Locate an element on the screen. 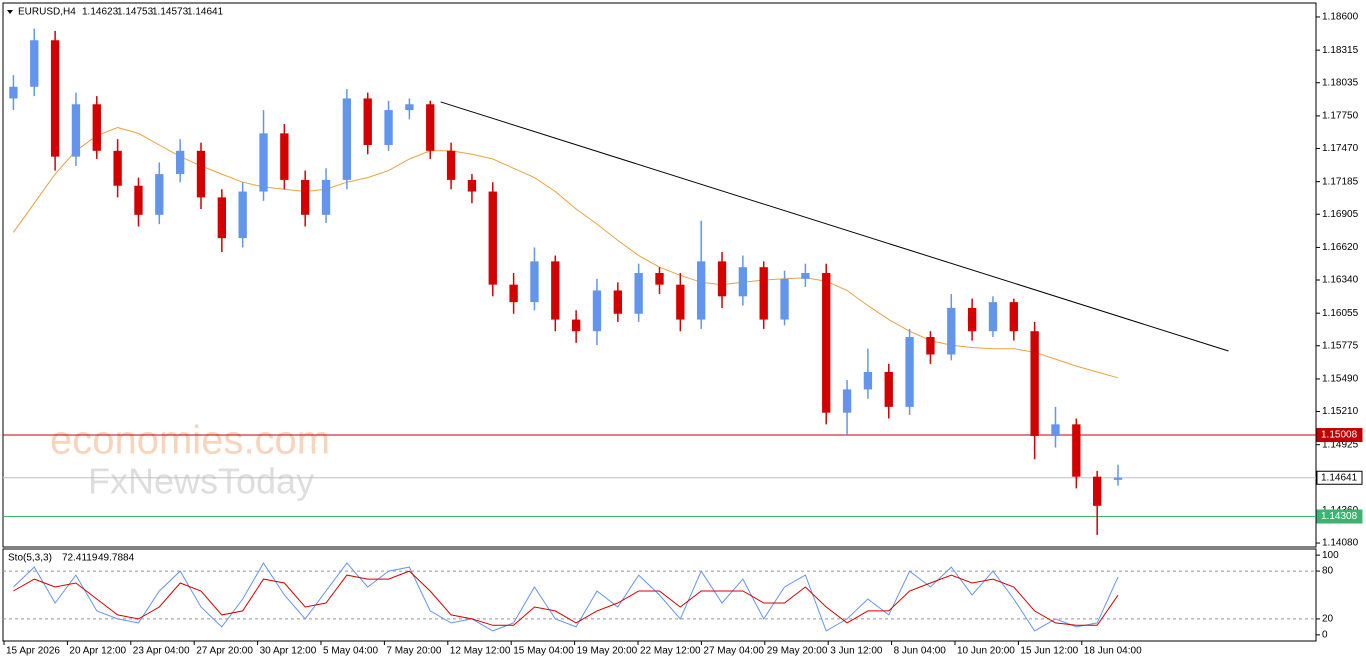  y-tick-label: 1.18600 is located at coordinates (1340, 17).